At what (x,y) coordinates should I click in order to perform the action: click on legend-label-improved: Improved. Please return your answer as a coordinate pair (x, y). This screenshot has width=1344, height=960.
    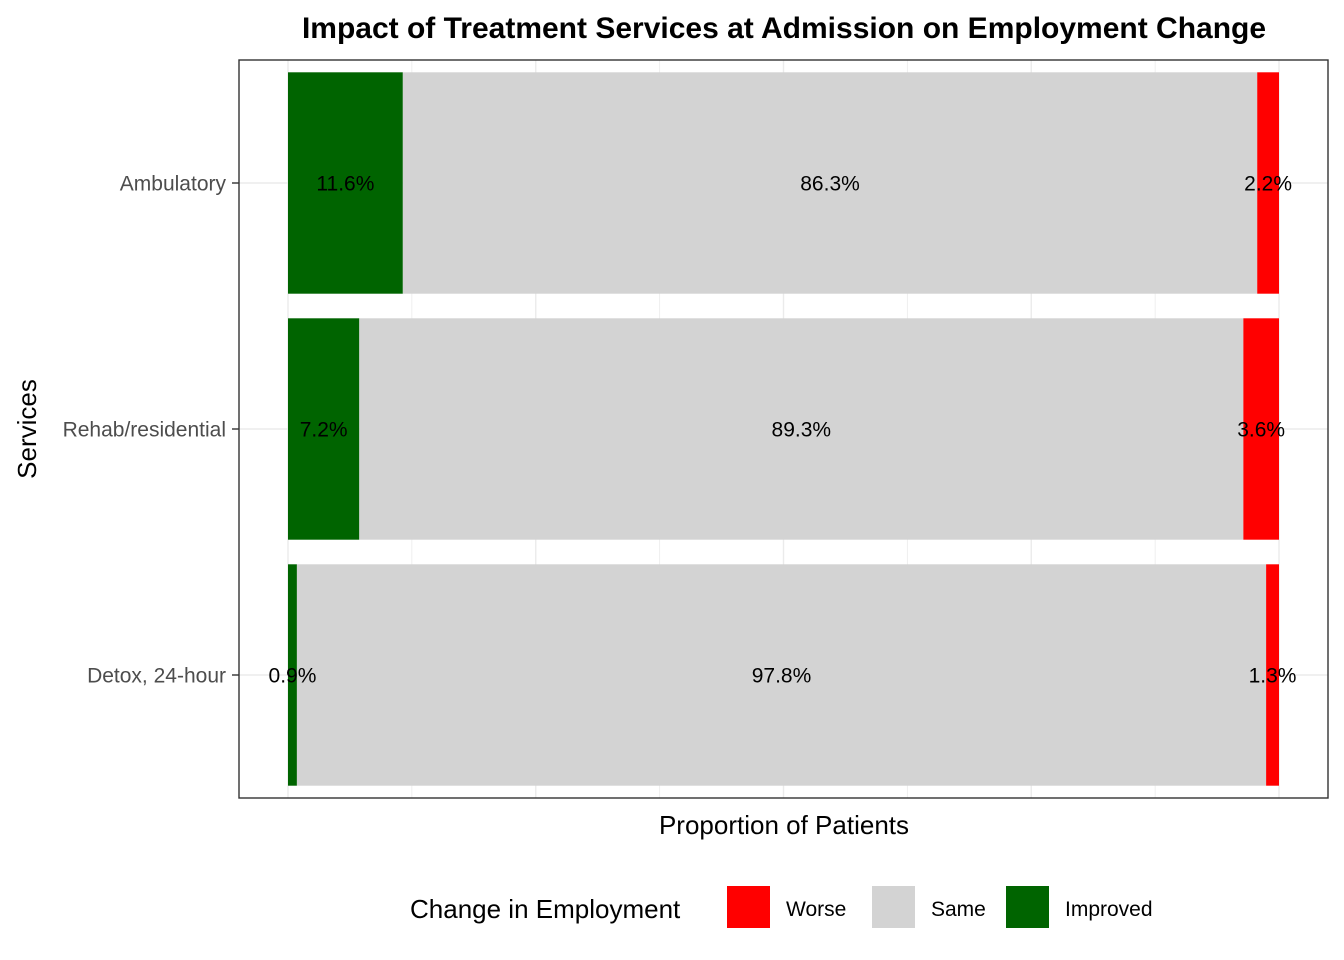
    Looking at the image, I should click on (1109, 909).